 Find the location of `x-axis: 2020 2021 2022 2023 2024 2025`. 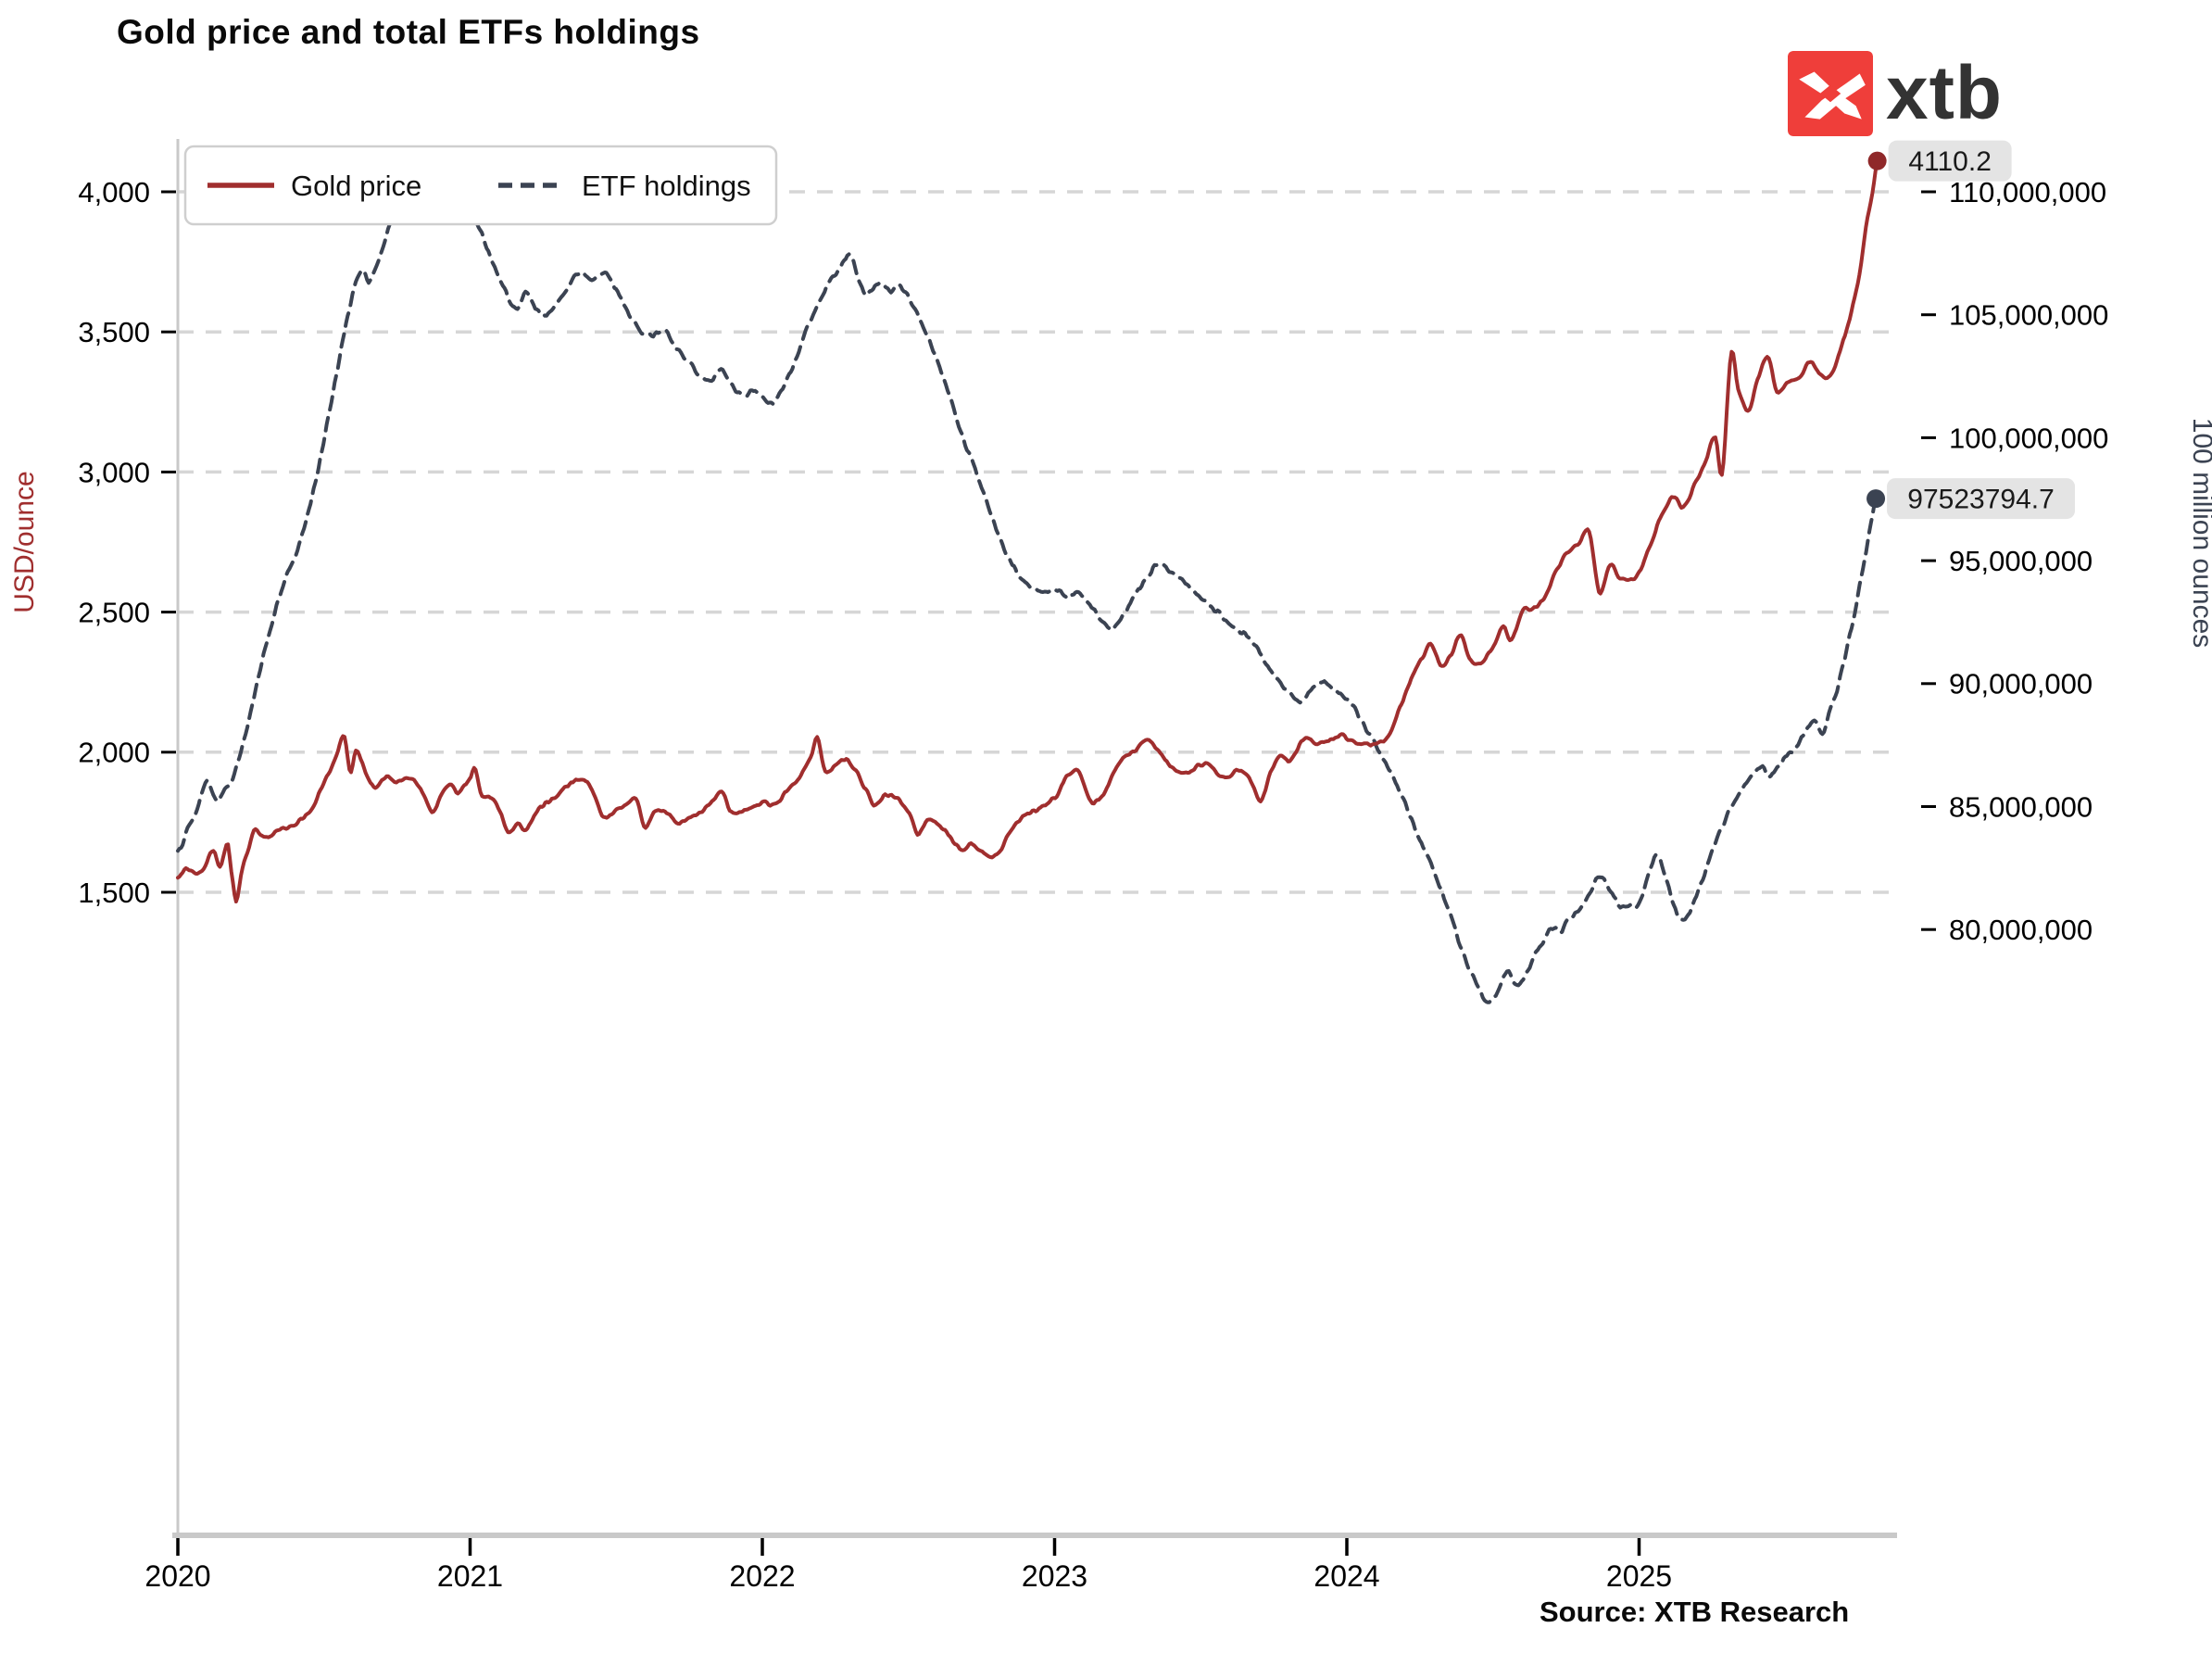

x-axis: 2020 2021 2022 2023 2024 2025 is located at coordinates (909, 1565).